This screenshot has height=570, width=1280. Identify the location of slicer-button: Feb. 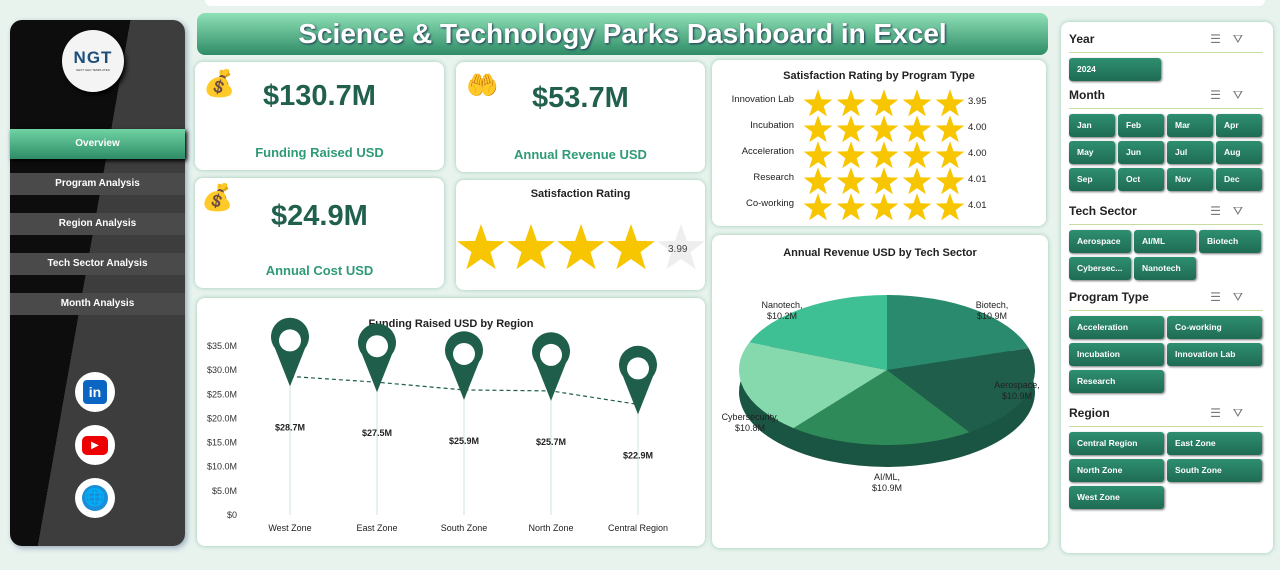
(1141, 125).